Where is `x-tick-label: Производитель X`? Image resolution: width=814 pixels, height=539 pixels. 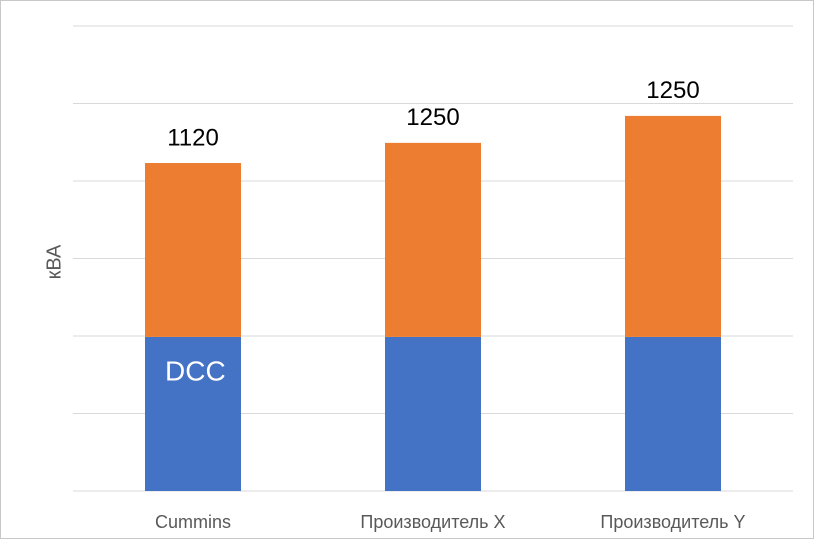 x-tick-label: Производитель X is located at coordinates (432, 522).